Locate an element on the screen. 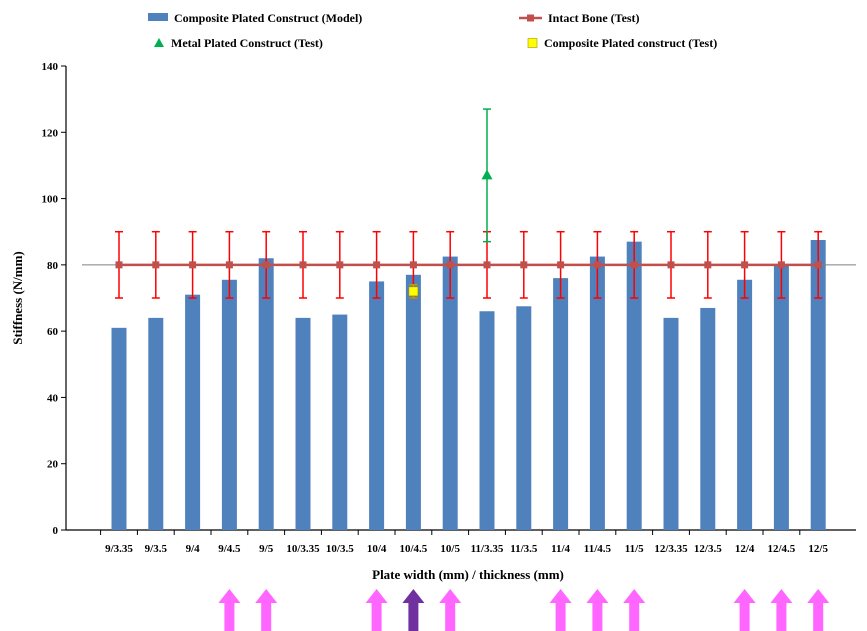 This screenshot has width=867, height=631. test-point-series is located at coordinates (450, 203).